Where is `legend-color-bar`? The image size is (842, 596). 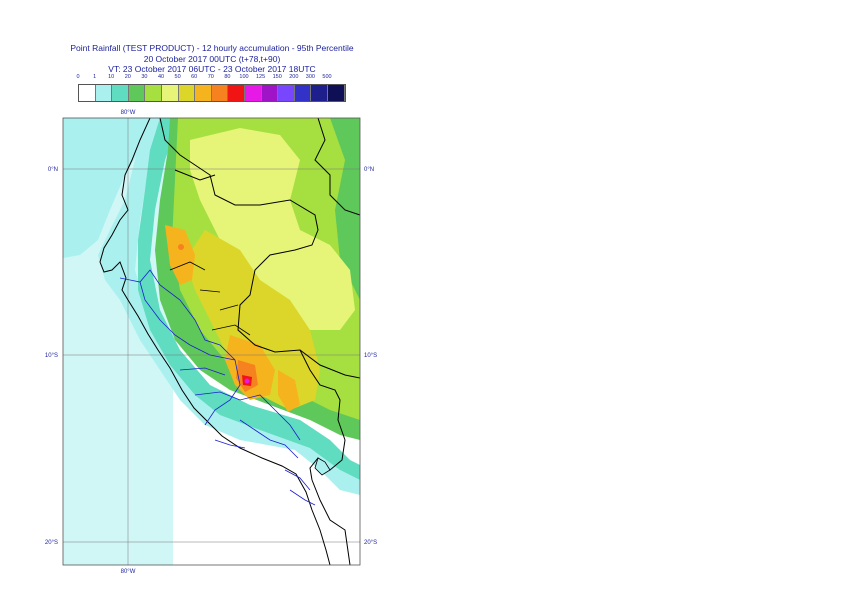
legend-color-bar is located at coordinates (212, 93).